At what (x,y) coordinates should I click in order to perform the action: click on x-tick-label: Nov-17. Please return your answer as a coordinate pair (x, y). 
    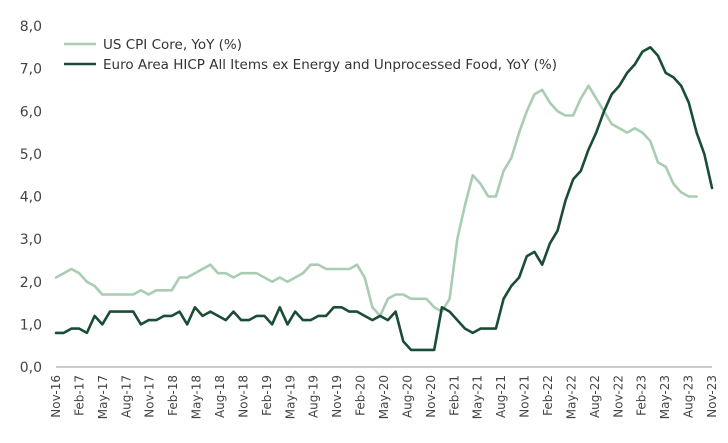
    Looking at the image, I should click on (150, 396).